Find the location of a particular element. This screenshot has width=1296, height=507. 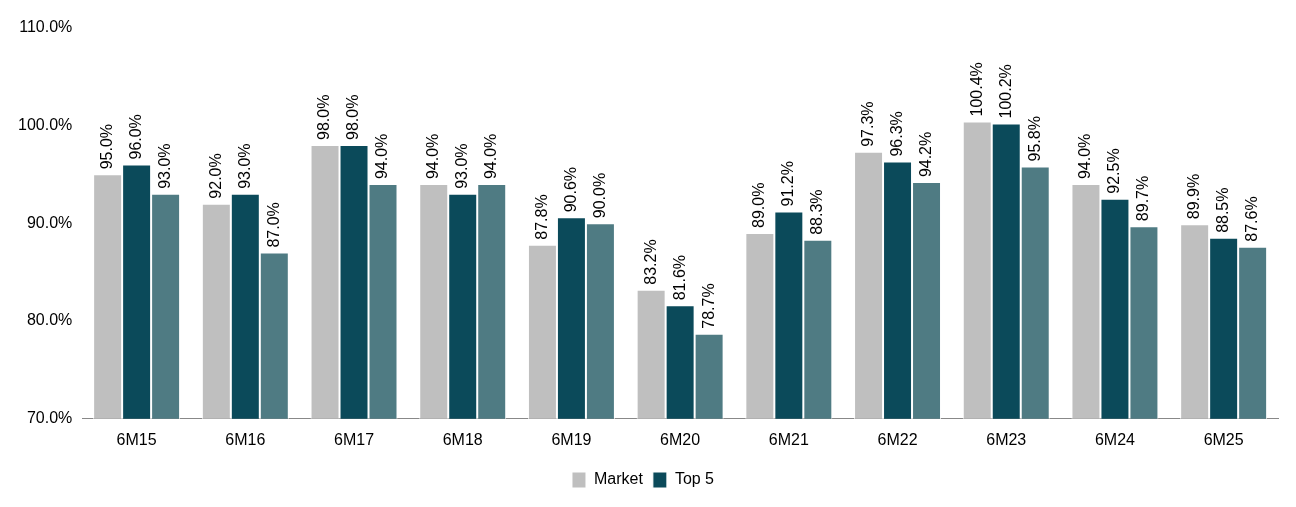

data-label: 100.4% is located at coordinates (976, 89).